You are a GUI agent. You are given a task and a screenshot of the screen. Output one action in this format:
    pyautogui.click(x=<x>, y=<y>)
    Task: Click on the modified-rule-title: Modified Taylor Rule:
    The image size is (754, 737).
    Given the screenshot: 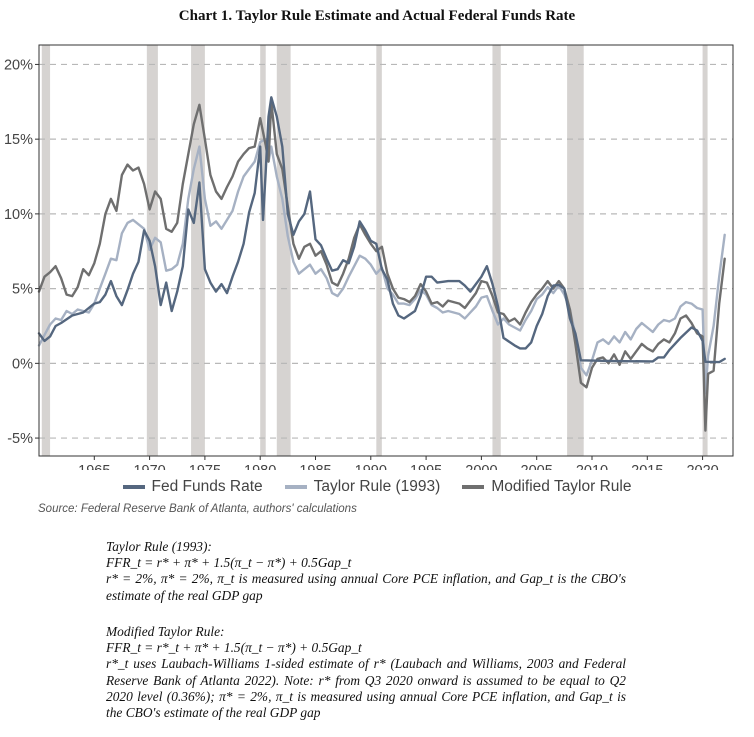 What is the action you would take?
    pyautogui.click(x=165, y=631)
    